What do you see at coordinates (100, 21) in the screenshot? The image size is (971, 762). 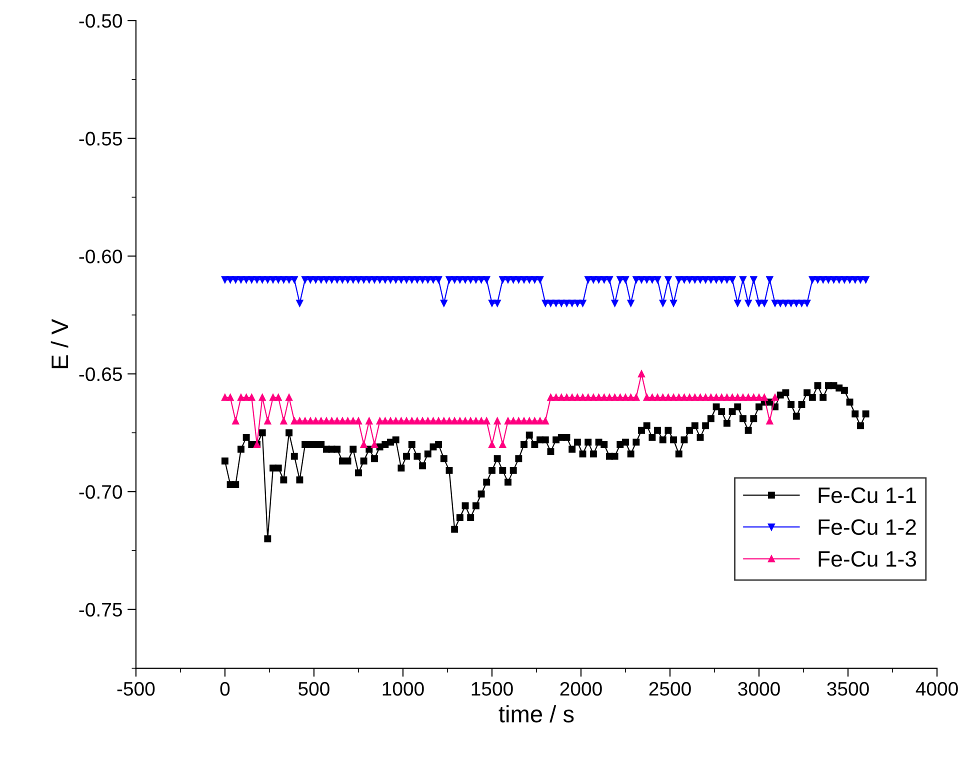 I see `y-tick-label: -0.50` at bounding box center [100, 21].